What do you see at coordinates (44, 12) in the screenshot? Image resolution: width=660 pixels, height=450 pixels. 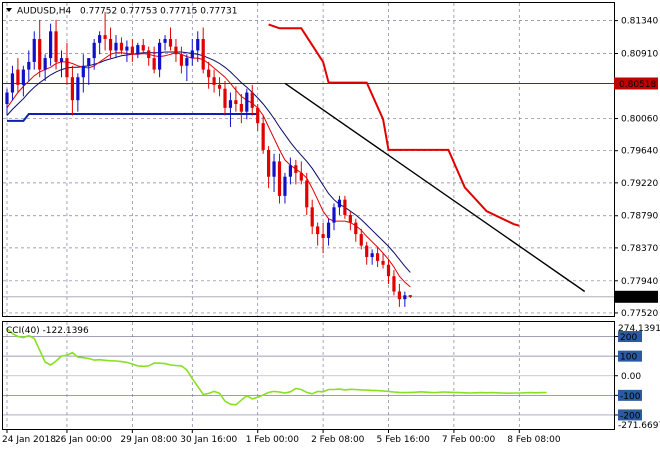 I see `symbol-label: AUDUSD,H4` at bounding box center [44, 12].